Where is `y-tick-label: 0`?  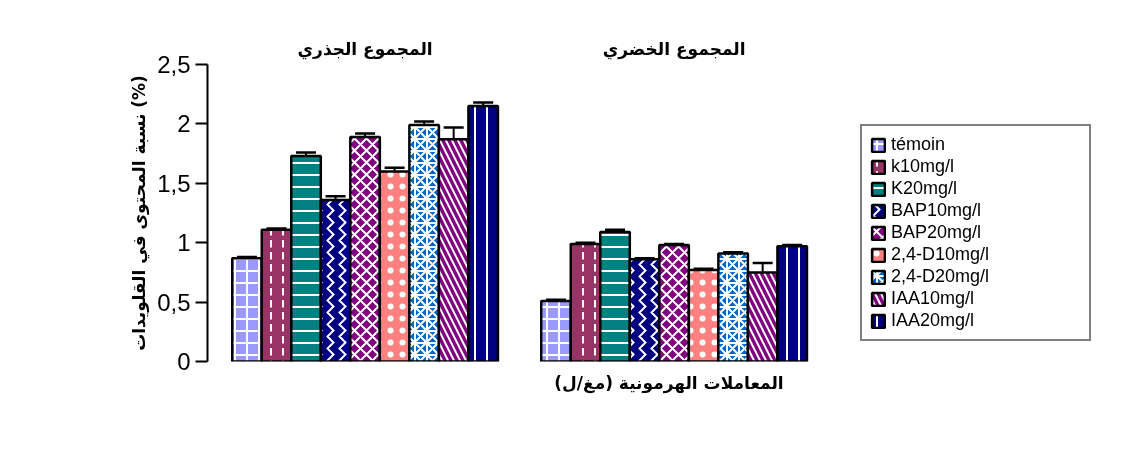
y-tick-label: 0 is located at coordinates (184, 361).